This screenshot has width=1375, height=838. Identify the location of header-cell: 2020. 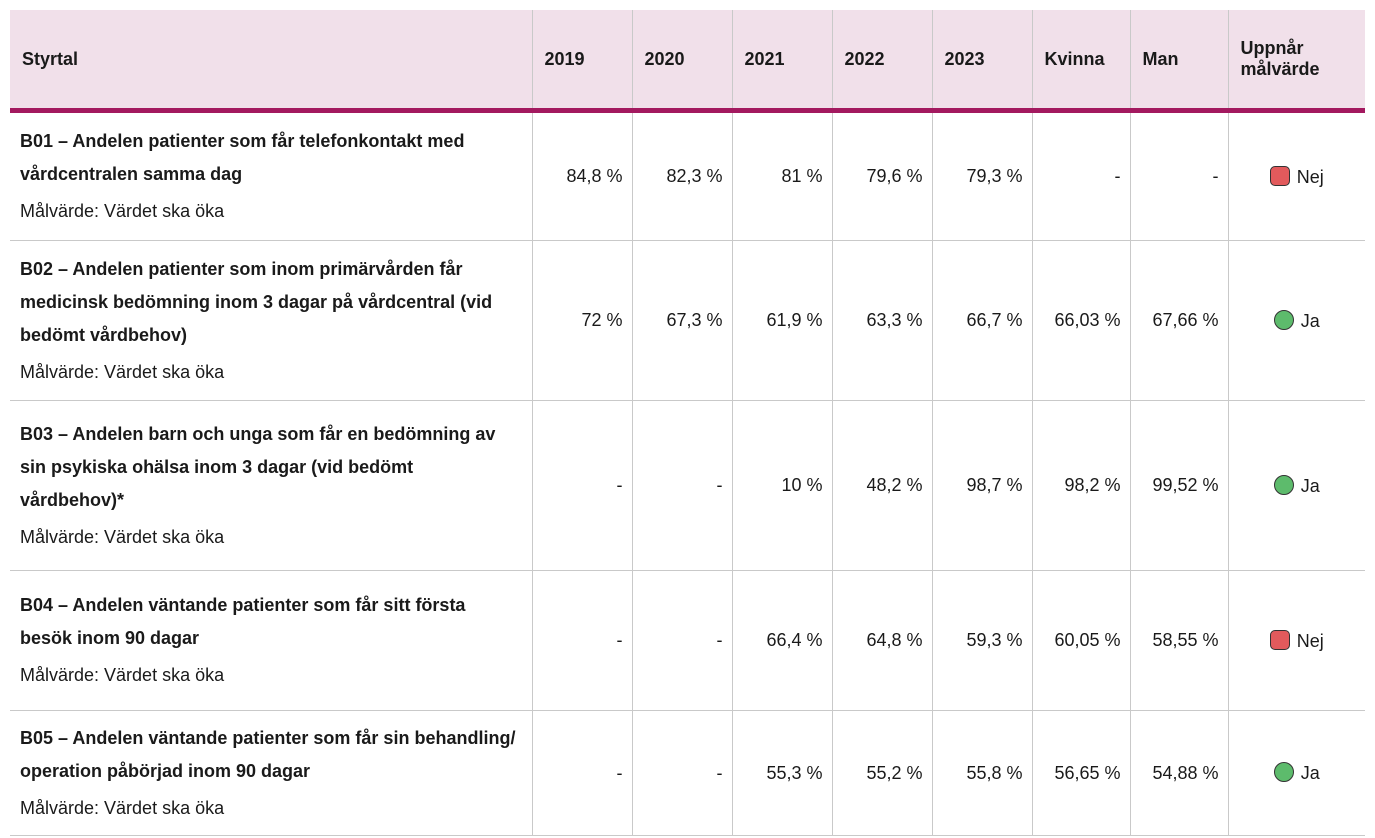
(682, 61).